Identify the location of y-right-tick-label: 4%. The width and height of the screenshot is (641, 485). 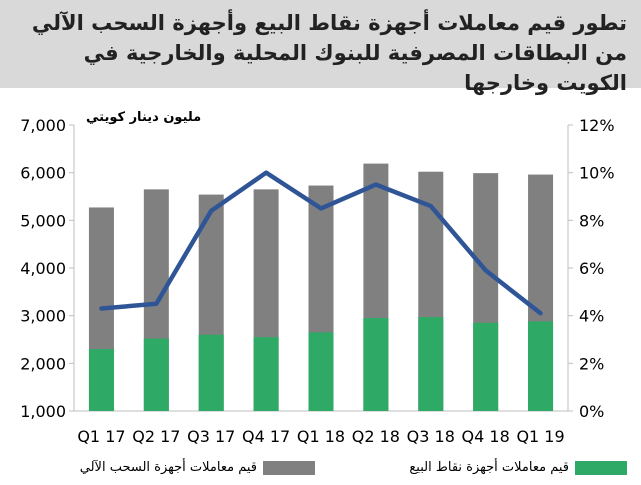
(591, 316).